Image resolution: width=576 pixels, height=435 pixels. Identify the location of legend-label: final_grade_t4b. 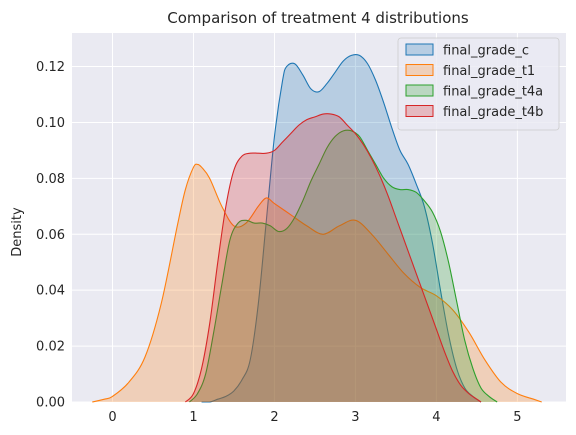
(493, 112).